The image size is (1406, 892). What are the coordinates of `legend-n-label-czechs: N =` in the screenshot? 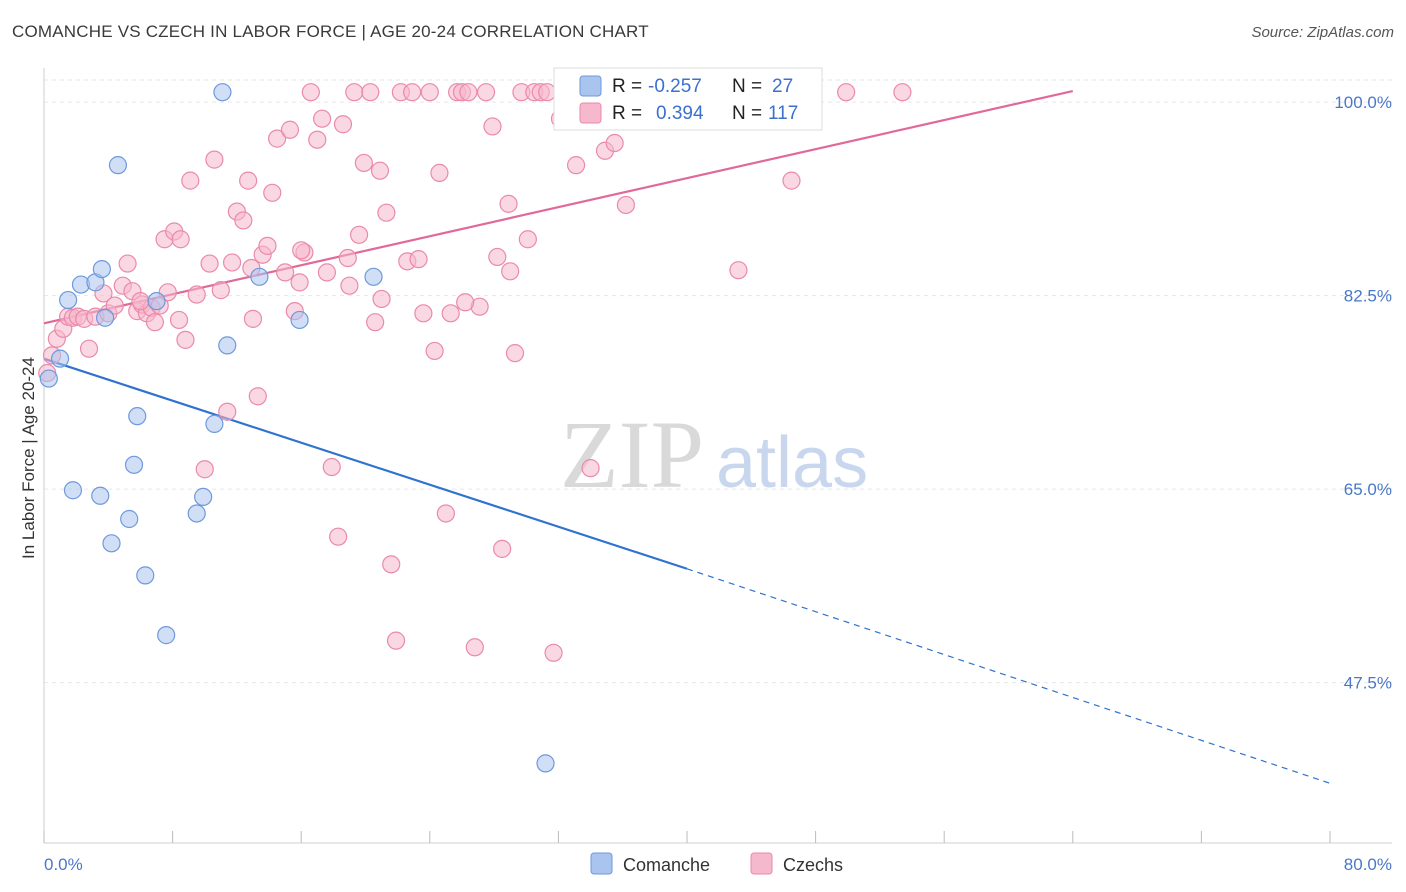 It's located at (747, 113).